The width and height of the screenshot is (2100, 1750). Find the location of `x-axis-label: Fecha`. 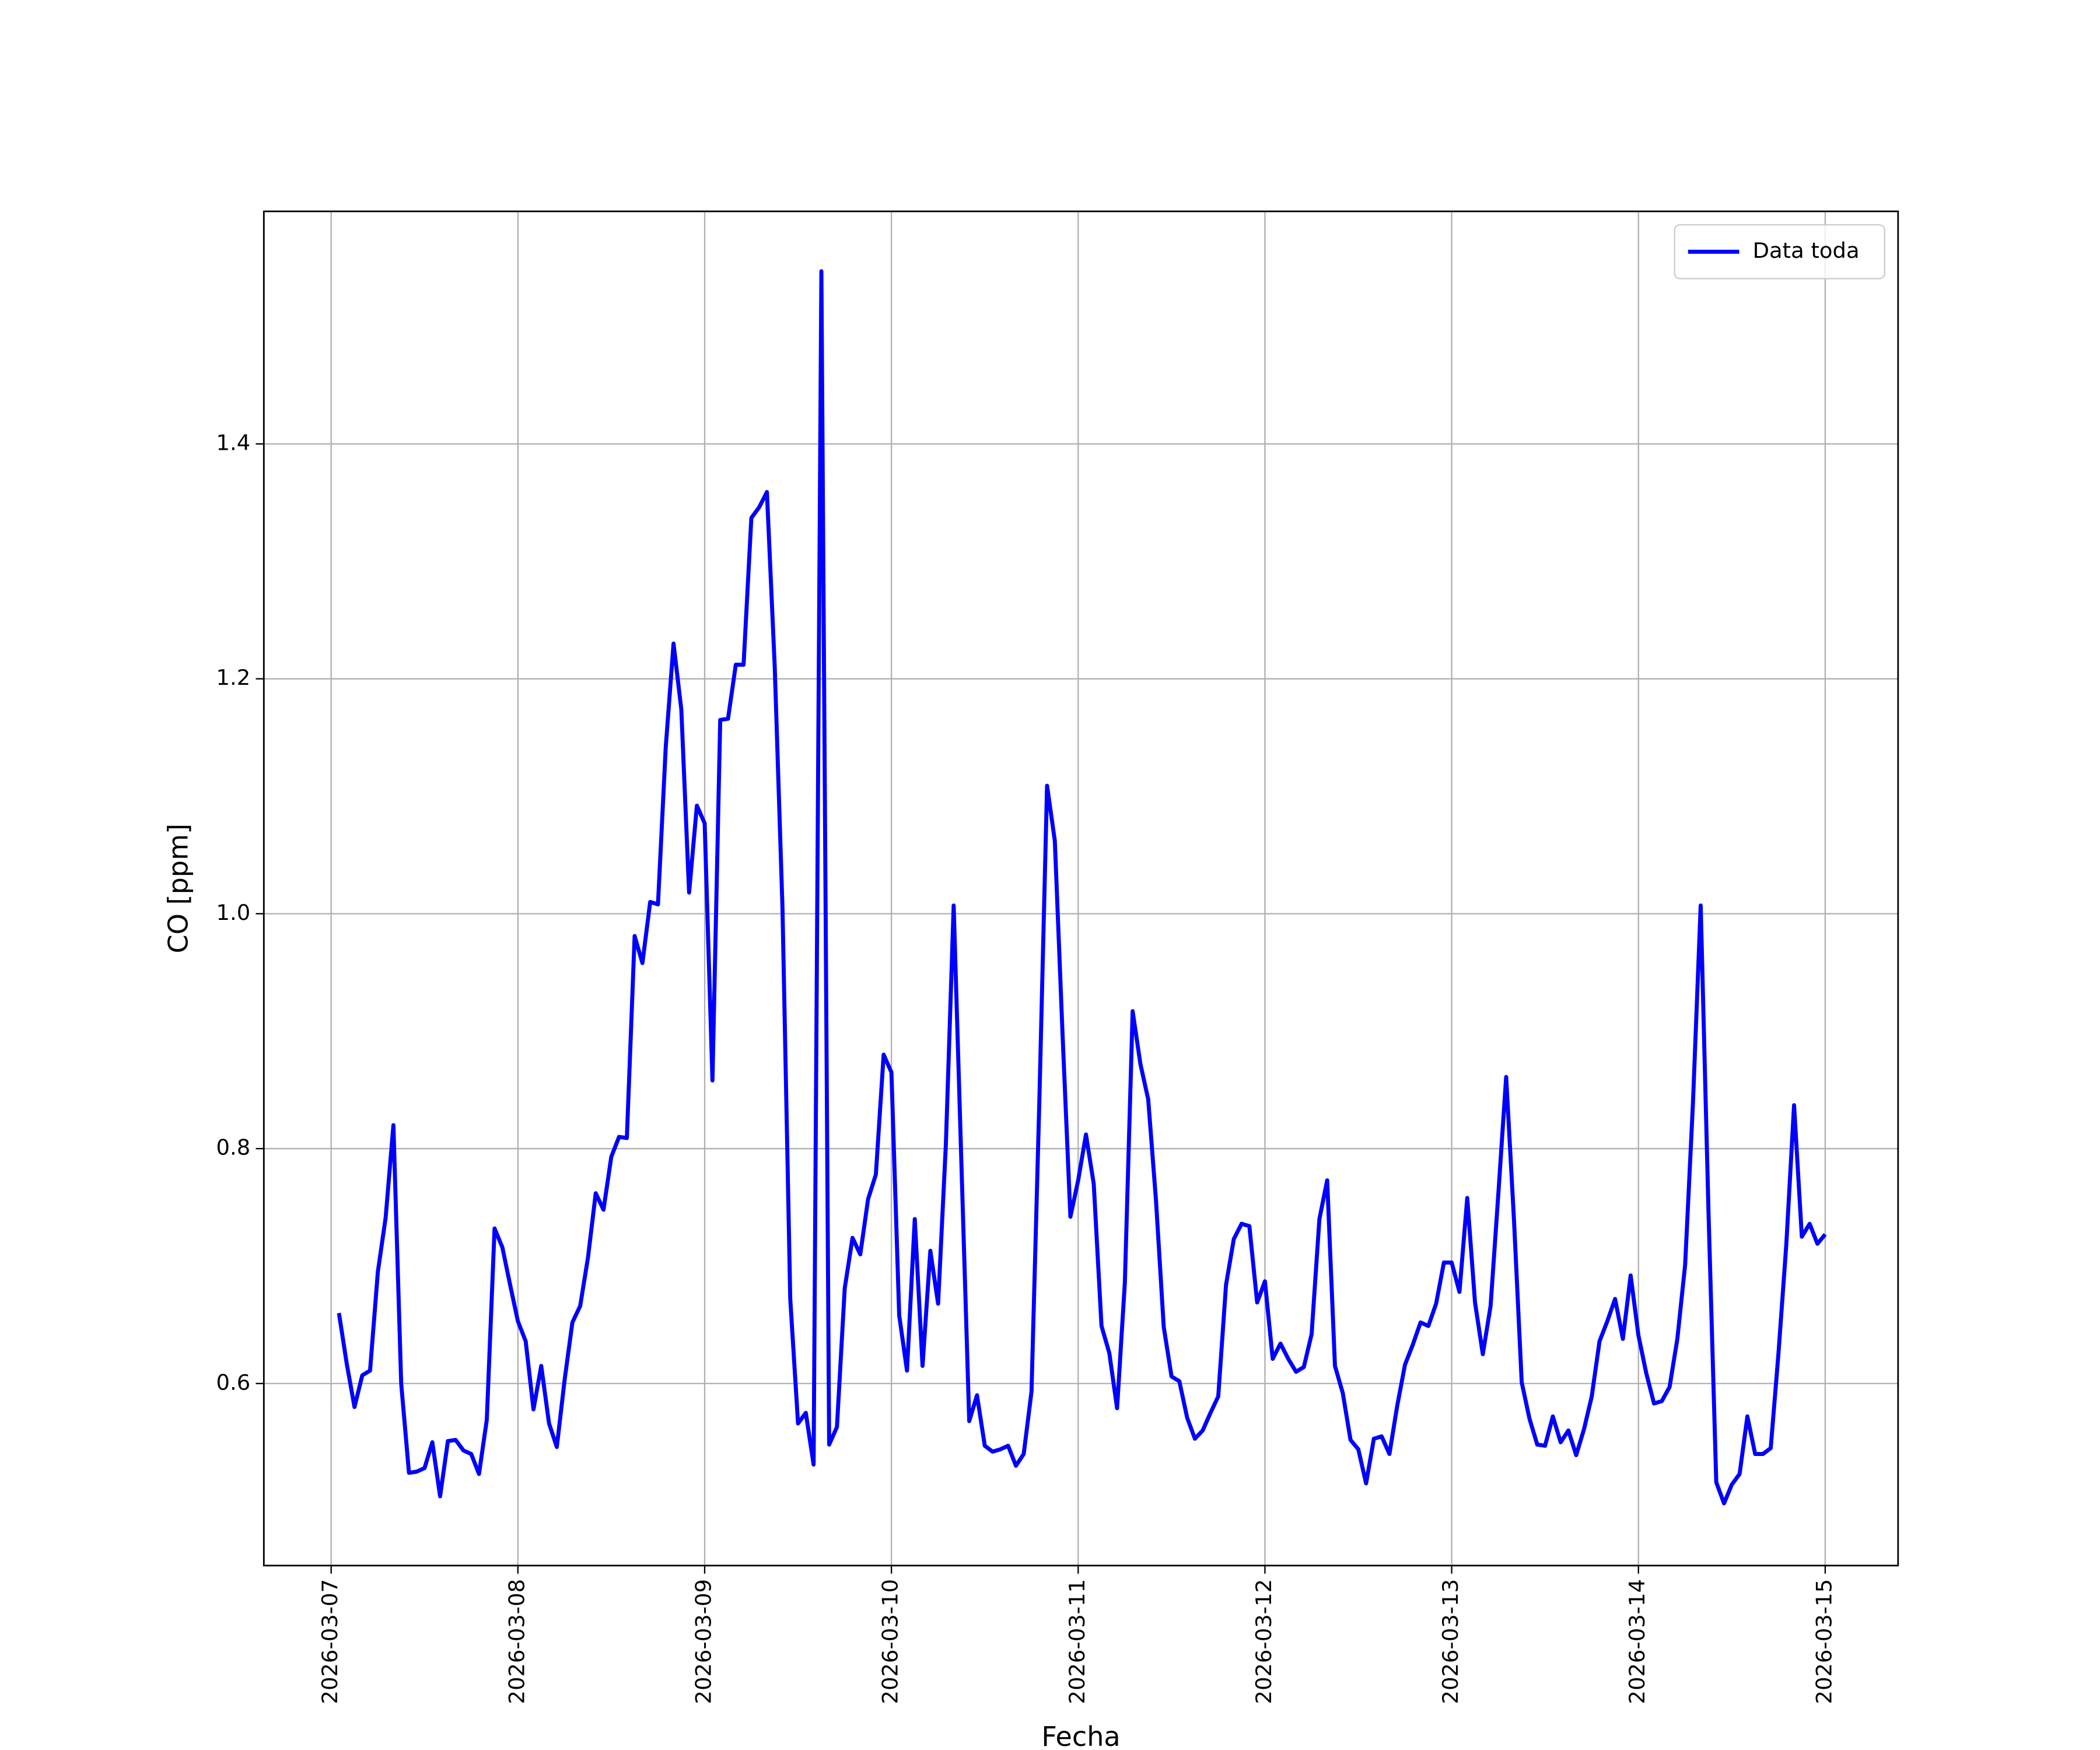

x-axis-label: Fecha is located at coordinates (1080, 1735).